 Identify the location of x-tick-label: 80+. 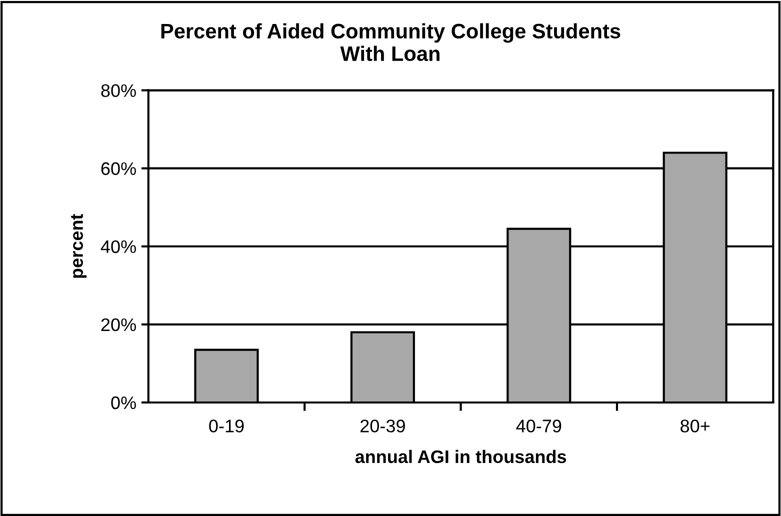
(695, 426).